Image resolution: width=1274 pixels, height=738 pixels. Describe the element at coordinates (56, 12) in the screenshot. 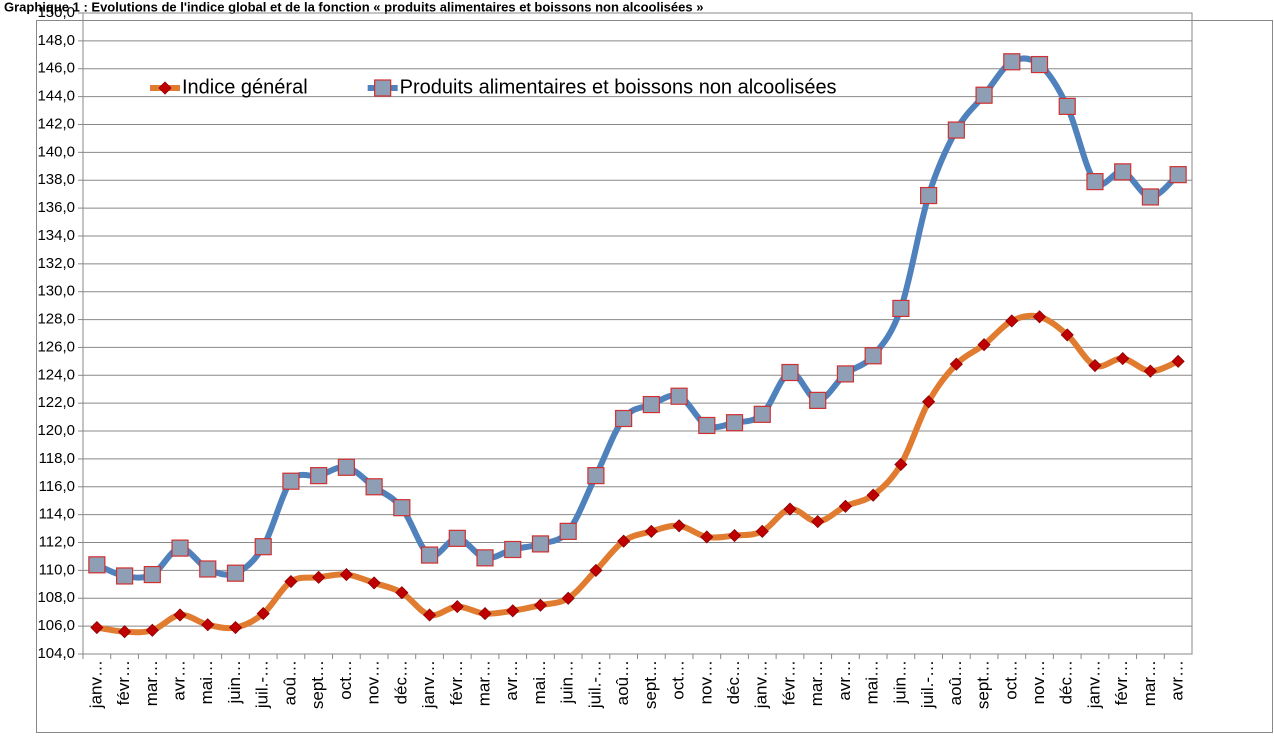

I see `y-tick-label: 150,0` at that location.